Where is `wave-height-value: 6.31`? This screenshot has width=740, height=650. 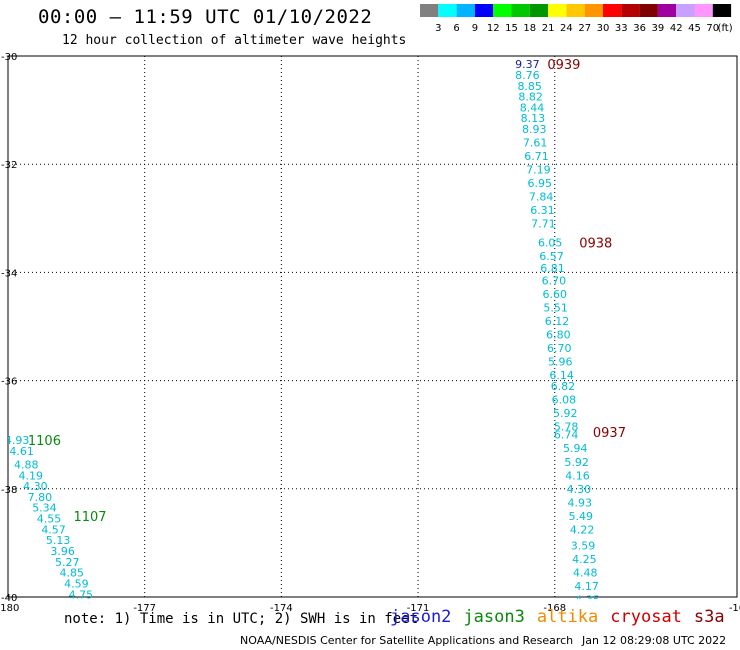
wave-height-value: 6.31 is located at coordinates (542, 210).